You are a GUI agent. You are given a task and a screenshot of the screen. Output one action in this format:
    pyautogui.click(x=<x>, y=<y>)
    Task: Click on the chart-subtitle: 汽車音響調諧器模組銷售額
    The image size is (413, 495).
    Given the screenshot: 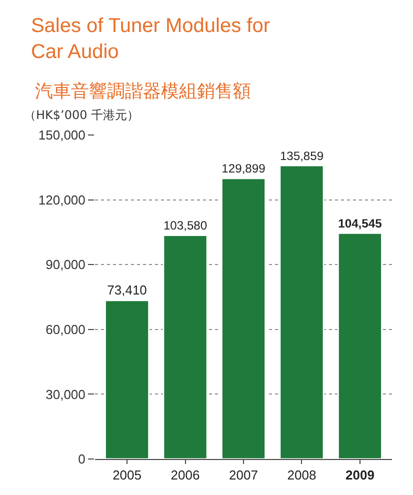 What is the action you would take?
    pyautogui.click(x=143, y=91)
    